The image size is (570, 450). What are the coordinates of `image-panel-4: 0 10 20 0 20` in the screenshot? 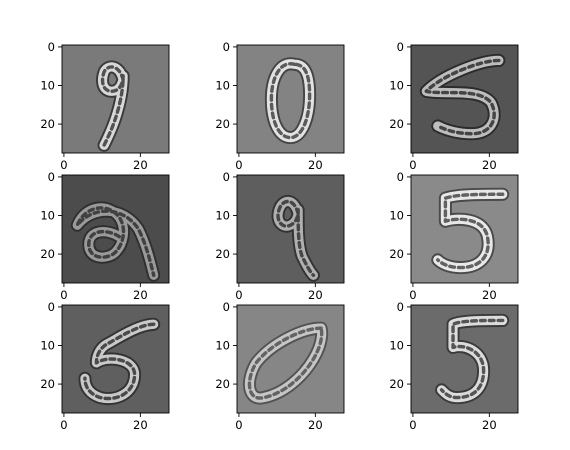 It's located at (105, 236).